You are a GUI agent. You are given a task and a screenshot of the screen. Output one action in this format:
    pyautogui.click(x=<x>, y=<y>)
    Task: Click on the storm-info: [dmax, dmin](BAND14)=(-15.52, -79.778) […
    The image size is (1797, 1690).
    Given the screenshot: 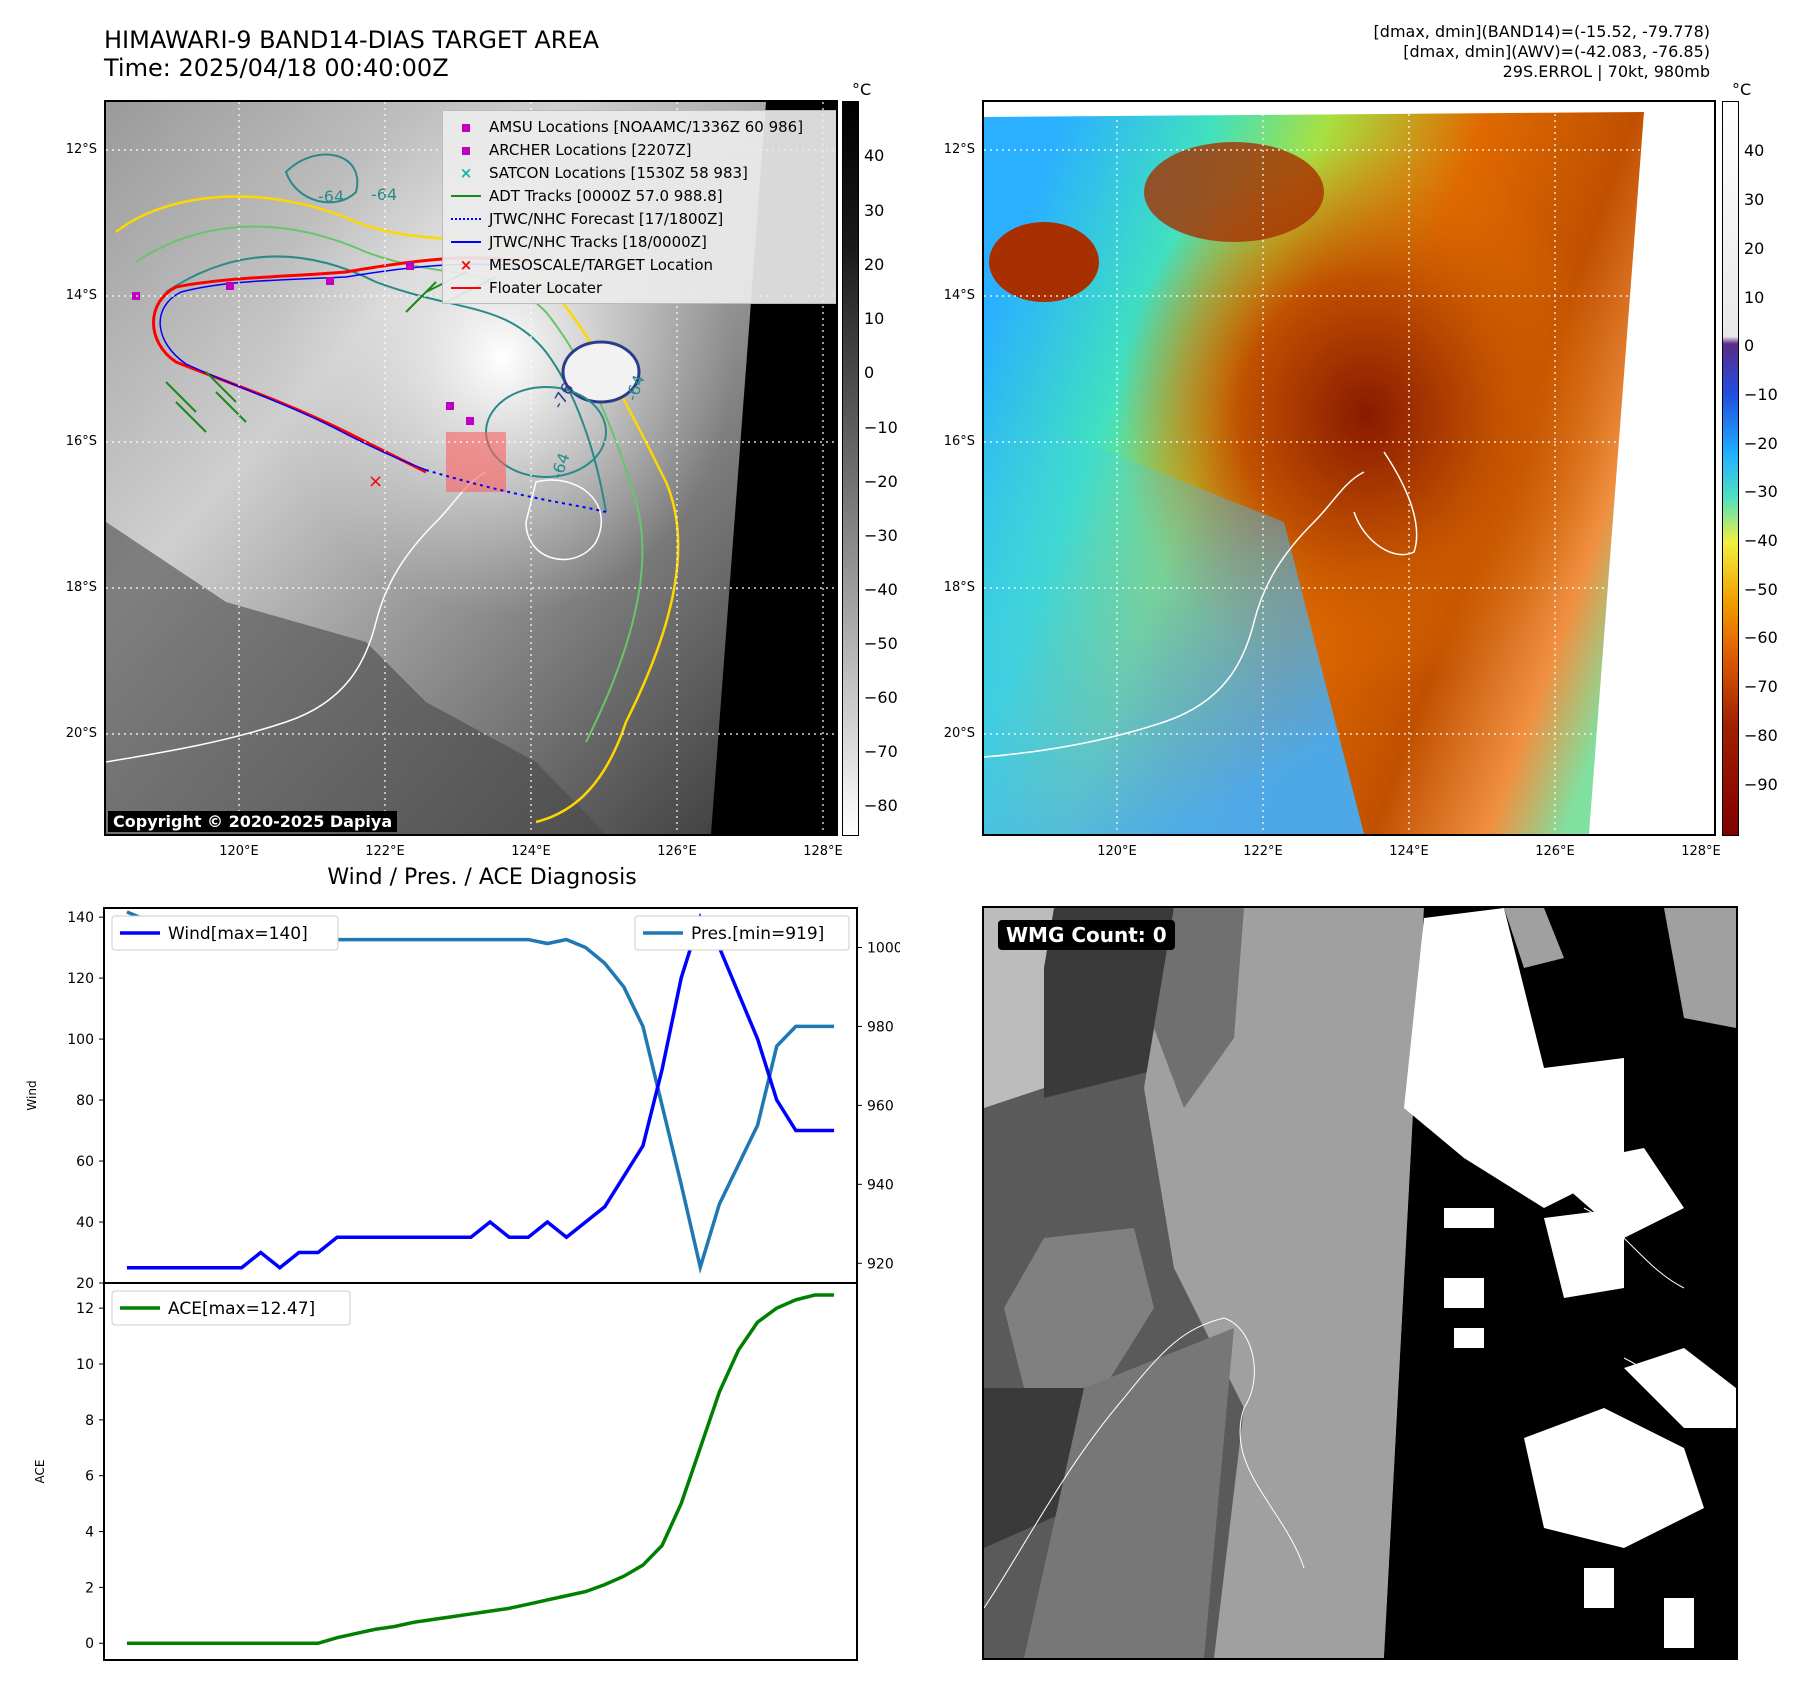 What is the action you would take?
    pyautogui.click(x=1360, y=52)
    